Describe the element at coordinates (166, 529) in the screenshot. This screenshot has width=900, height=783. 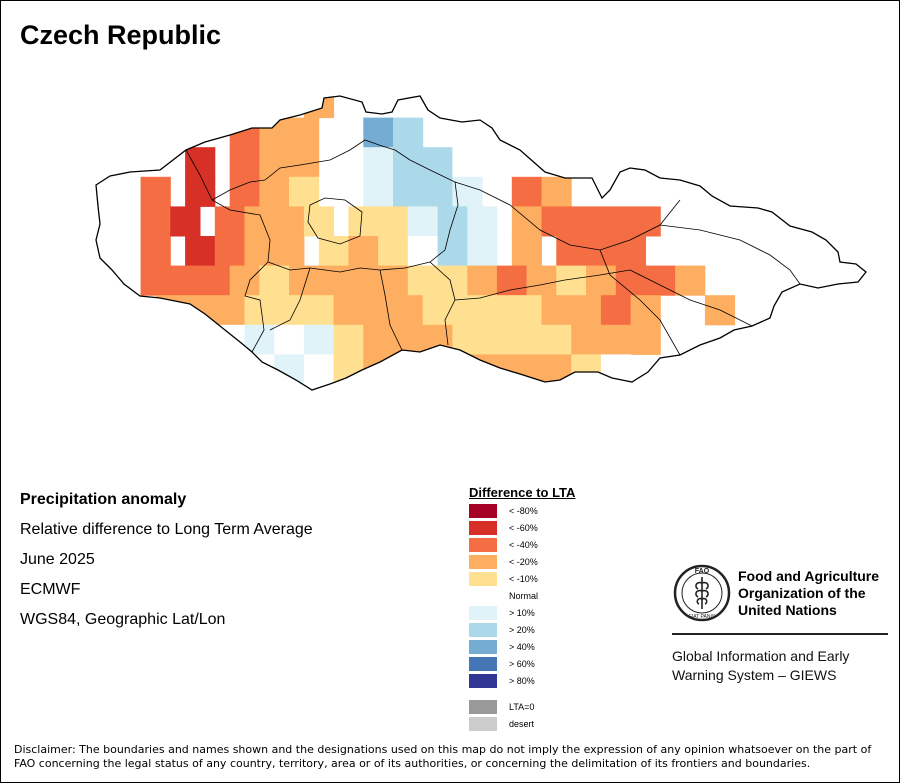
I see `info-subtitle: Relative difference to Long Term Average` at that location.